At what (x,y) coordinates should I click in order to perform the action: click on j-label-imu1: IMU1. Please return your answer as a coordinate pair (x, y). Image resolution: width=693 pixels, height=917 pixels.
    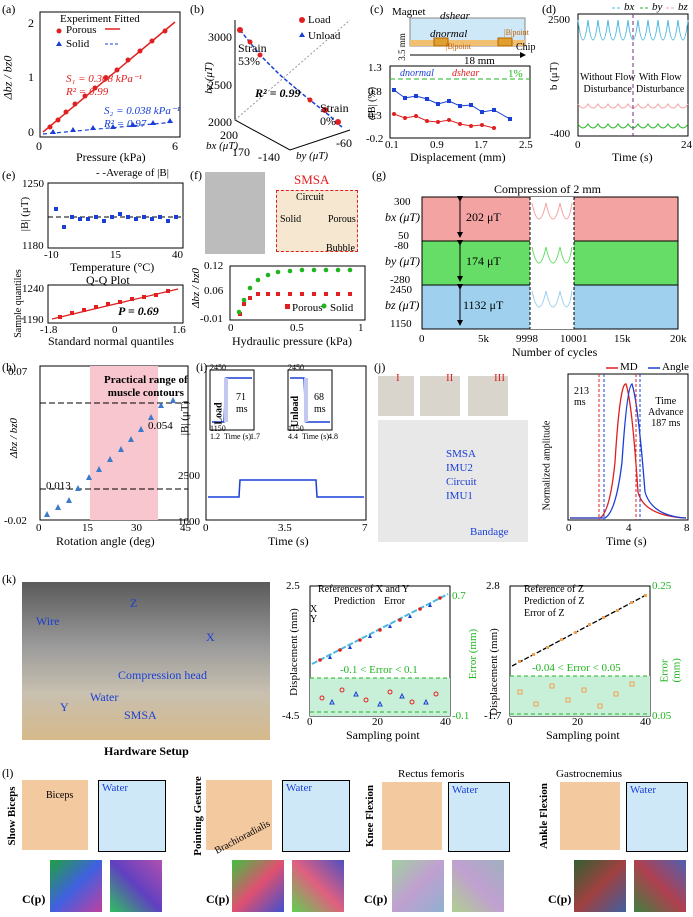
    Looking at the image, I should click on (459, 496).